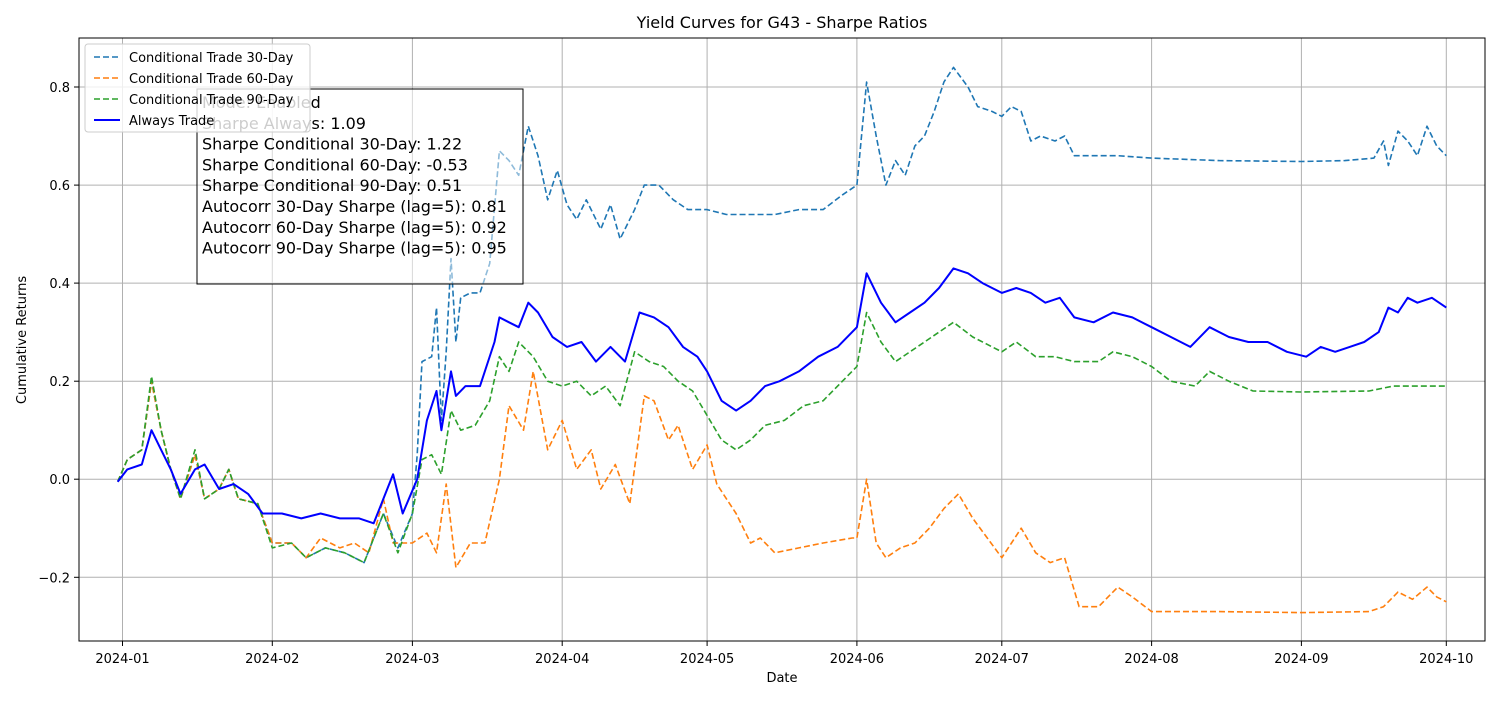 Image resolution: width=1500 pixels, height=704 pixels. Describe the element at coordinates (412, 659) in the screenshot. I see `x-tick-label: 2024-03` at that location.